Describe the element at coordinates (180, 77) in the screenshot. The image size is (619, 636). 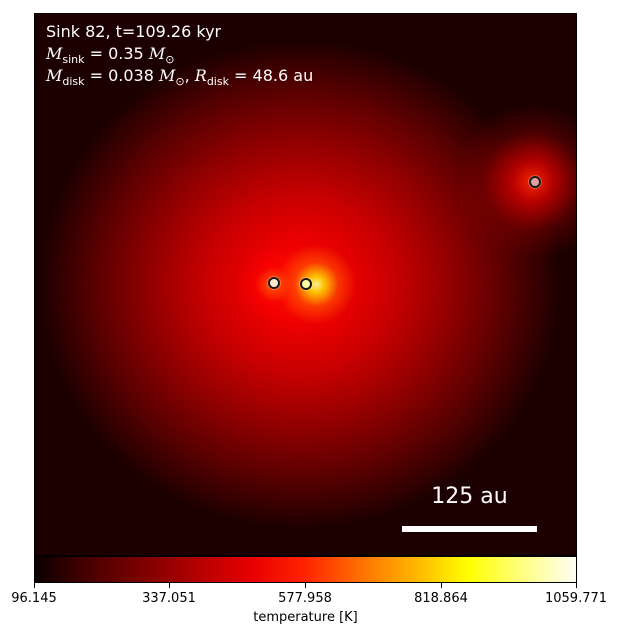
I see `disk-properties-label: Mdisk = 0.038 M⊙, Rdisk = 48.6 au` at that location.